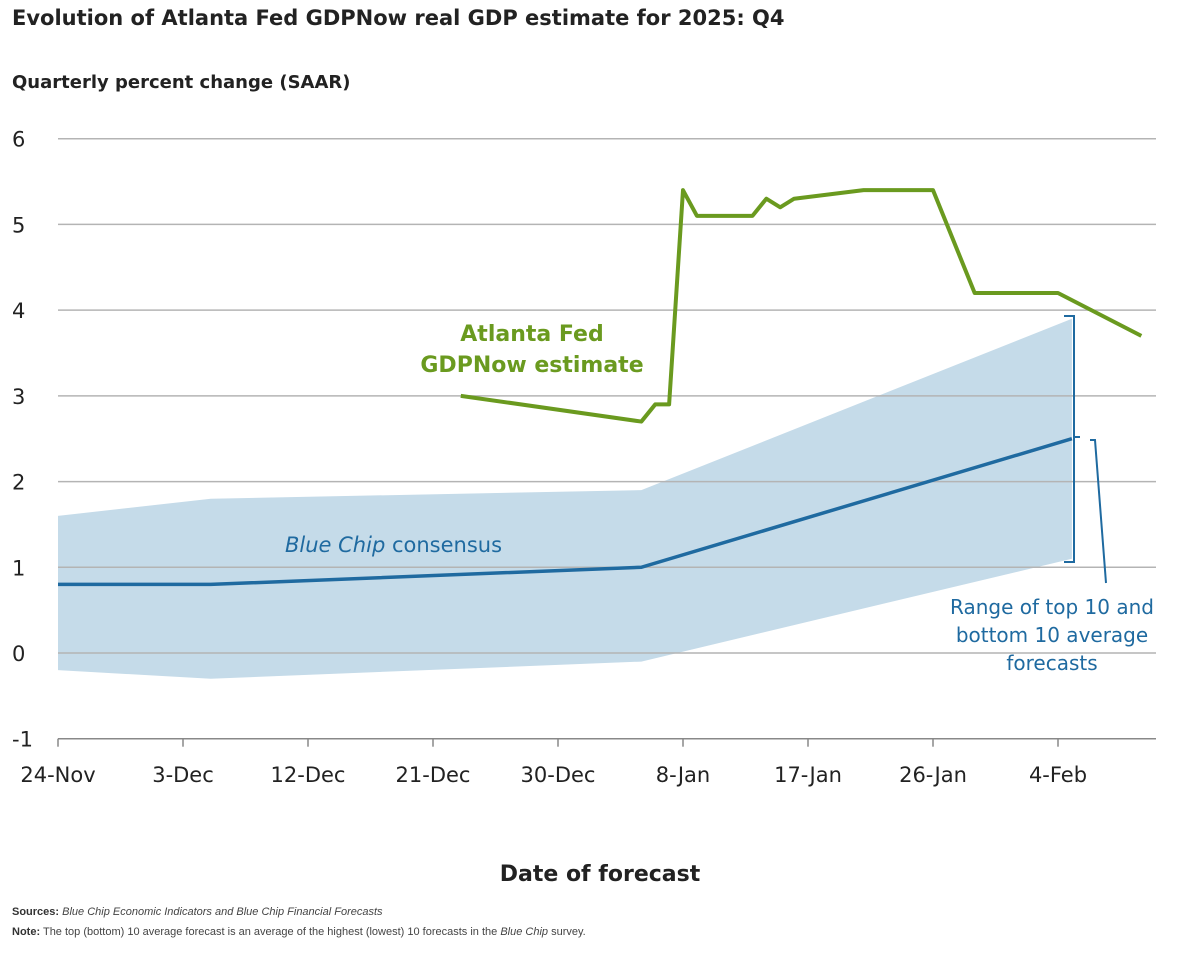  What do you see at coordinates (308, 775) in the screenshot?
I see `x-tick-label: 12-Dec` at bounding box center [308, 775].